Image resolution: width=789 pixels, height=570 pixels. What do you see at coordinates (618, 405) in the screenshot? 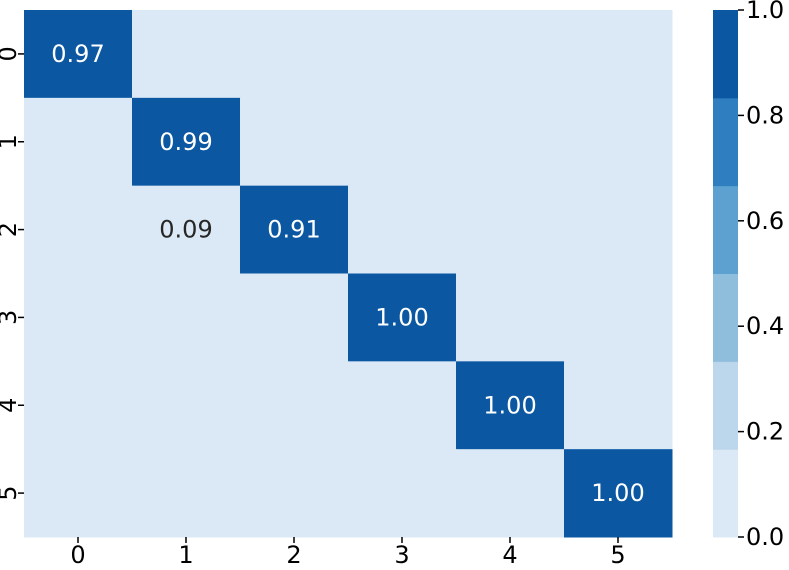
I see `heatmap-cell-r4-c5` at bounding box center [618, 405].